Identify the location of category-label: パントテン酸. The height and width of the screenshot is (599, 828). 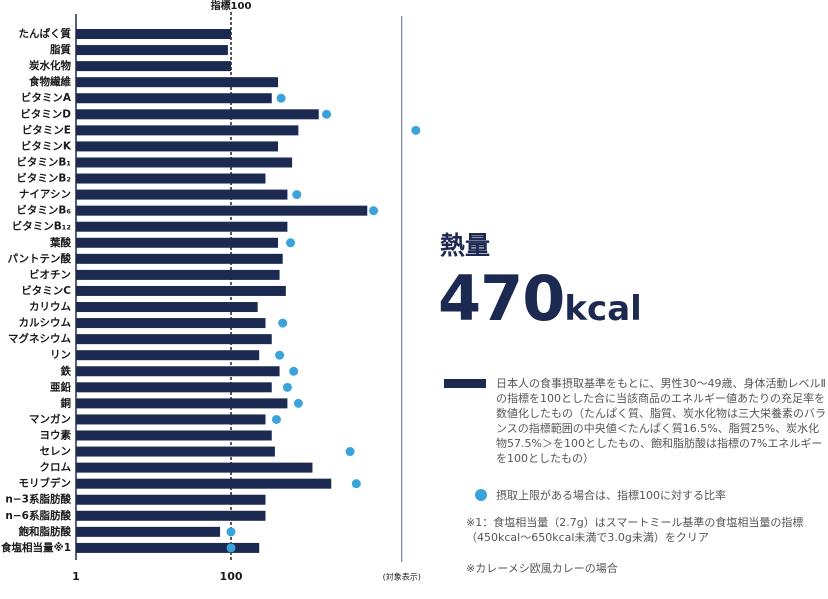
(39, 258).